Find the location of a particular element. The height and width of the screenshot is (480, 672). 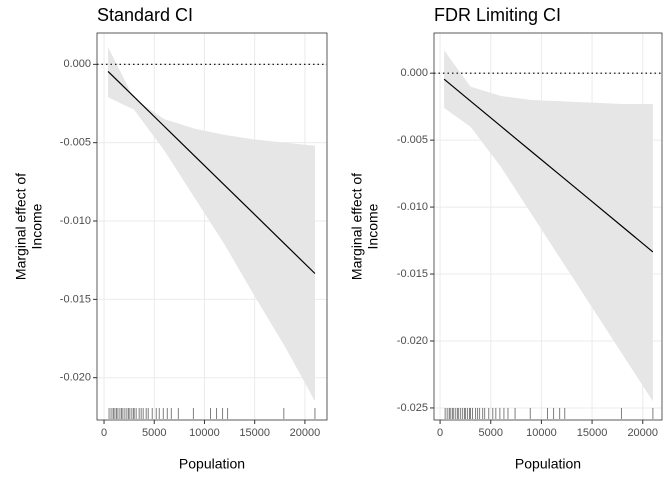

chart-title: Standard CI is located at coordinates (145, 15).